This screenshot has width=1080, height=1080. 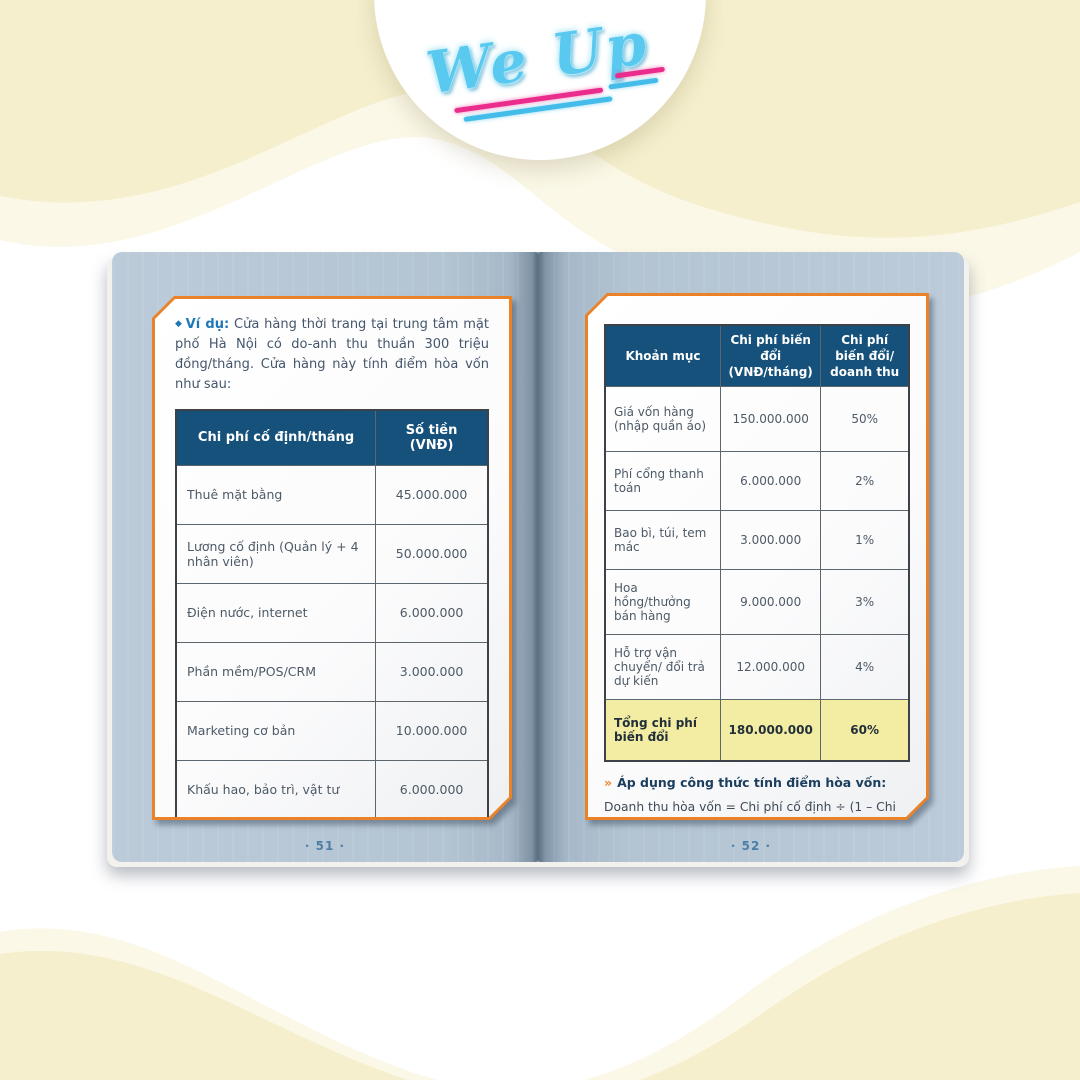 What do you see at coordinates (276, 788) in the screenshot?
I see `row-label: Khấu hao, bảo trì, vật tư` at bounding box center [276, 788].